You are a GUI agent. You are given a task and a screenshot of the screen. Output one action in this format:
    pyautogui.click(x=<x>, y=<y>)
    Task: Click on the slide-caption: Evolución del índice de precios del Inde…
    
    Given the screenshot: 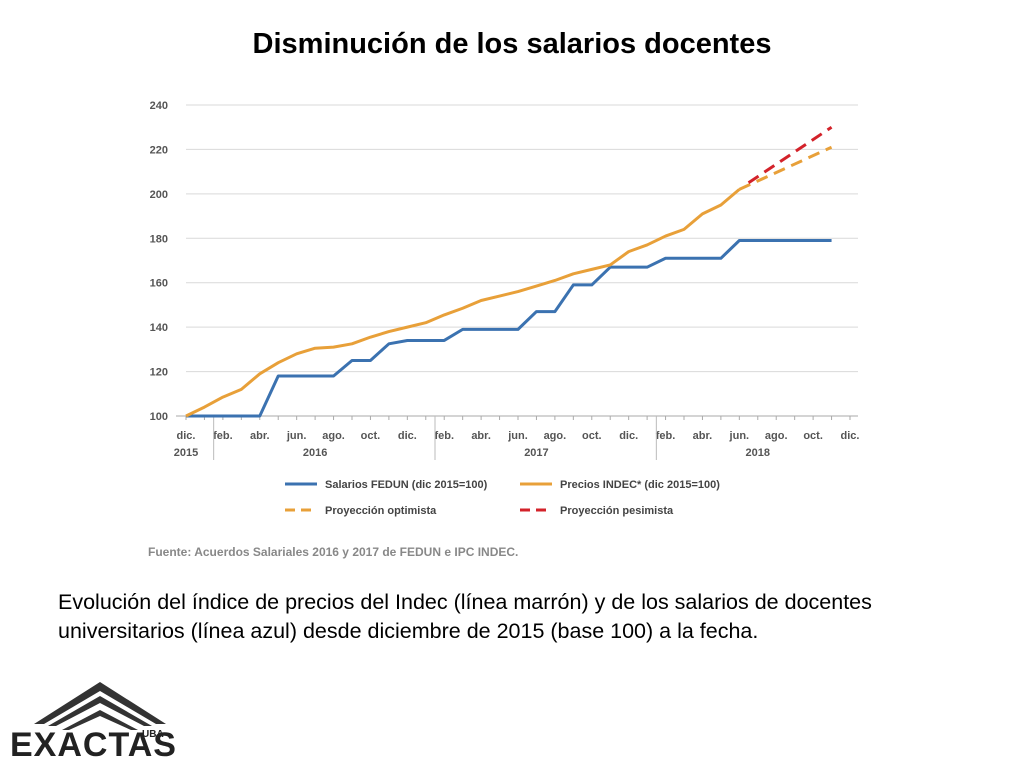 What is the action you would take?
    pyautogui.click(x=465, y=616)
    